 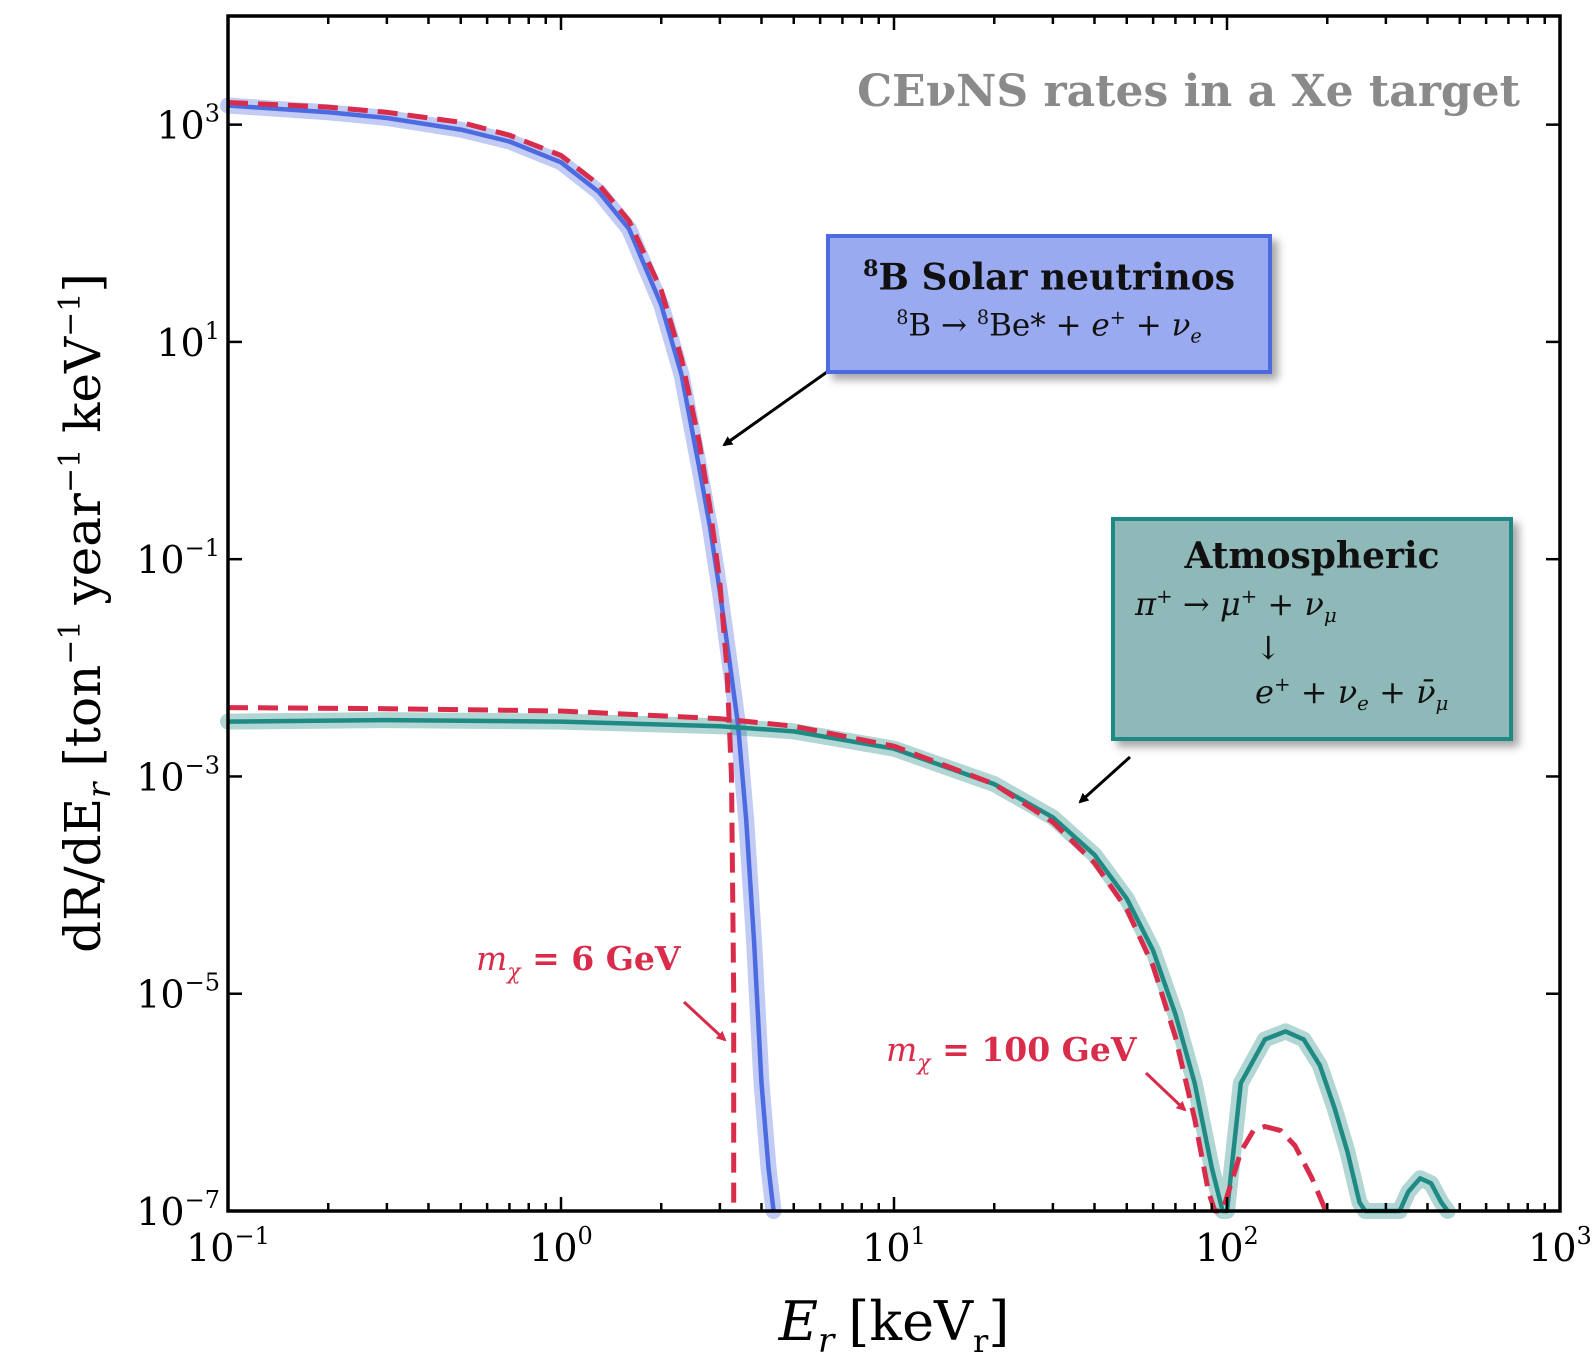 What do you see at coordinates (561, 1246) in the screenshot?
I see `x-tick-label: 10⁰` at bounding box center [561, 1246].